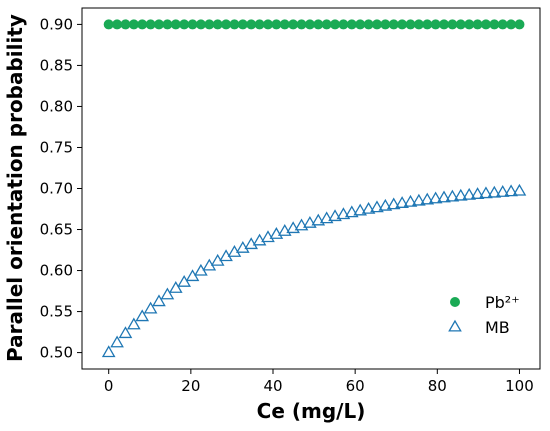  I want to click on y-tick-label: 0.75, so click(56, 147).